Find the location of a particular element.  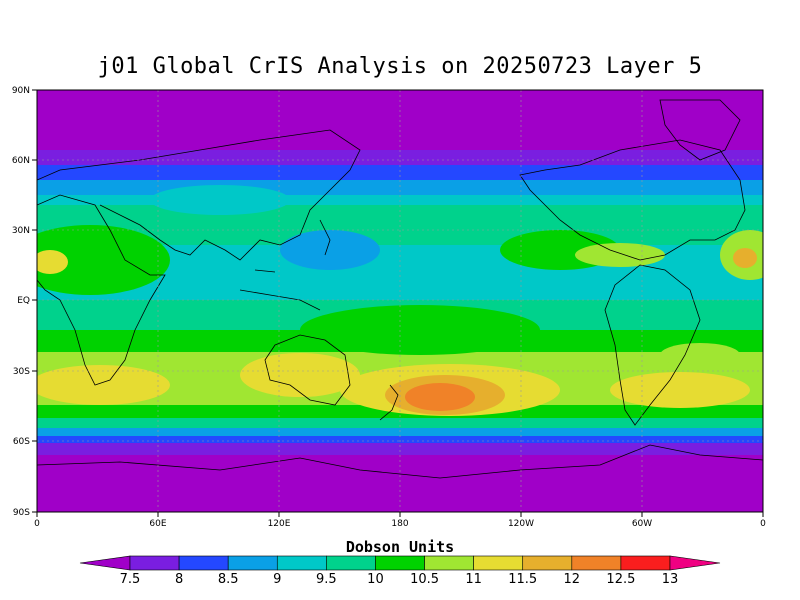

colorbar-label: 8 is located at coordinates (179, 579).